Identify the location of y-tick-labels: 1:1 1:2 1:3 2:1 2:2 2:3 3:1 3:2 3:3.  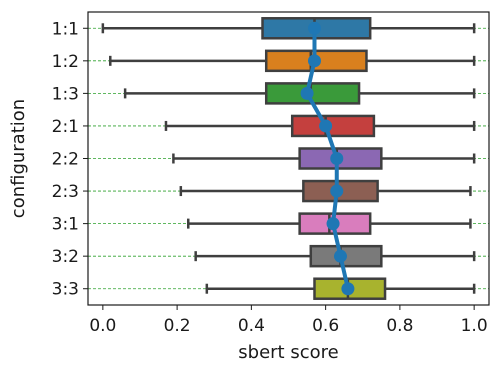
(70, 159).